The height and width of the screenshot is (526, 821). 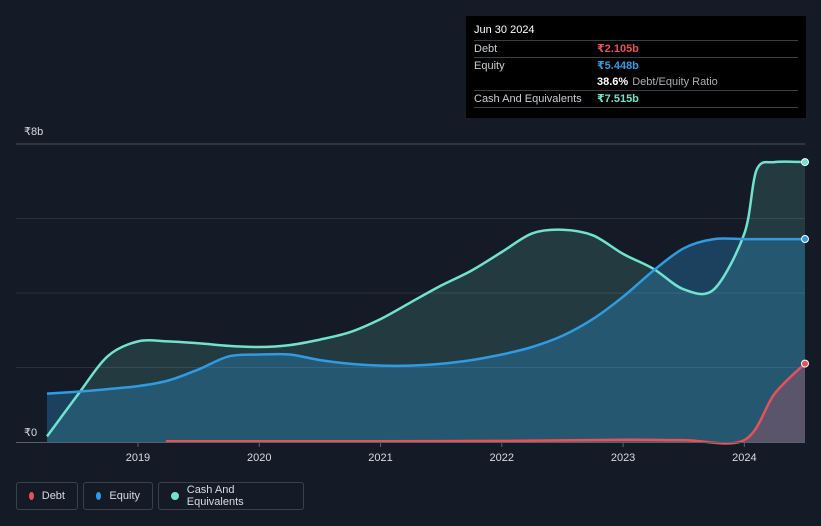 I want to click on tooltip-equity-row: Equity ₹5.448b, so click(x=636, y=65).